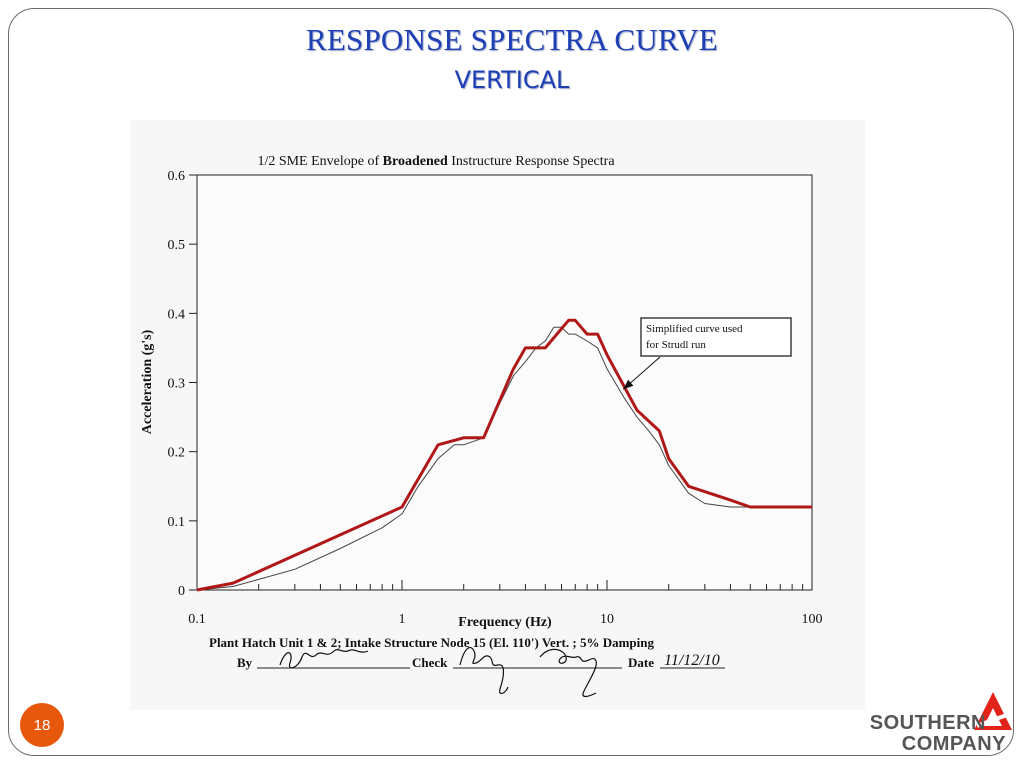 Image resolution: width=1024 pixels, height=768 pixels. Describe the element at coordinates (319, 161) in the screenshot. I see `chart-title-part-1: 1/2 SME Envelope of` at that location.